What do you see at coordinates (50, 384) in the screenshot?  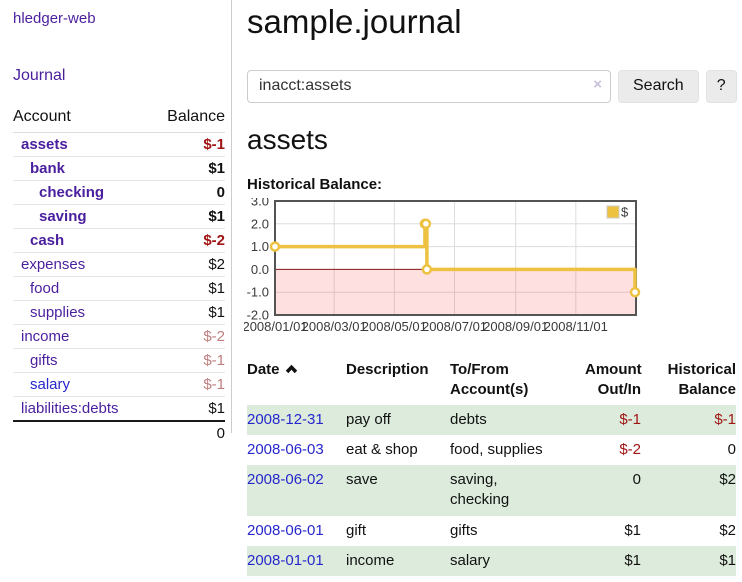 I see `account-link-salary: salary` at bounding box center [50, 384].